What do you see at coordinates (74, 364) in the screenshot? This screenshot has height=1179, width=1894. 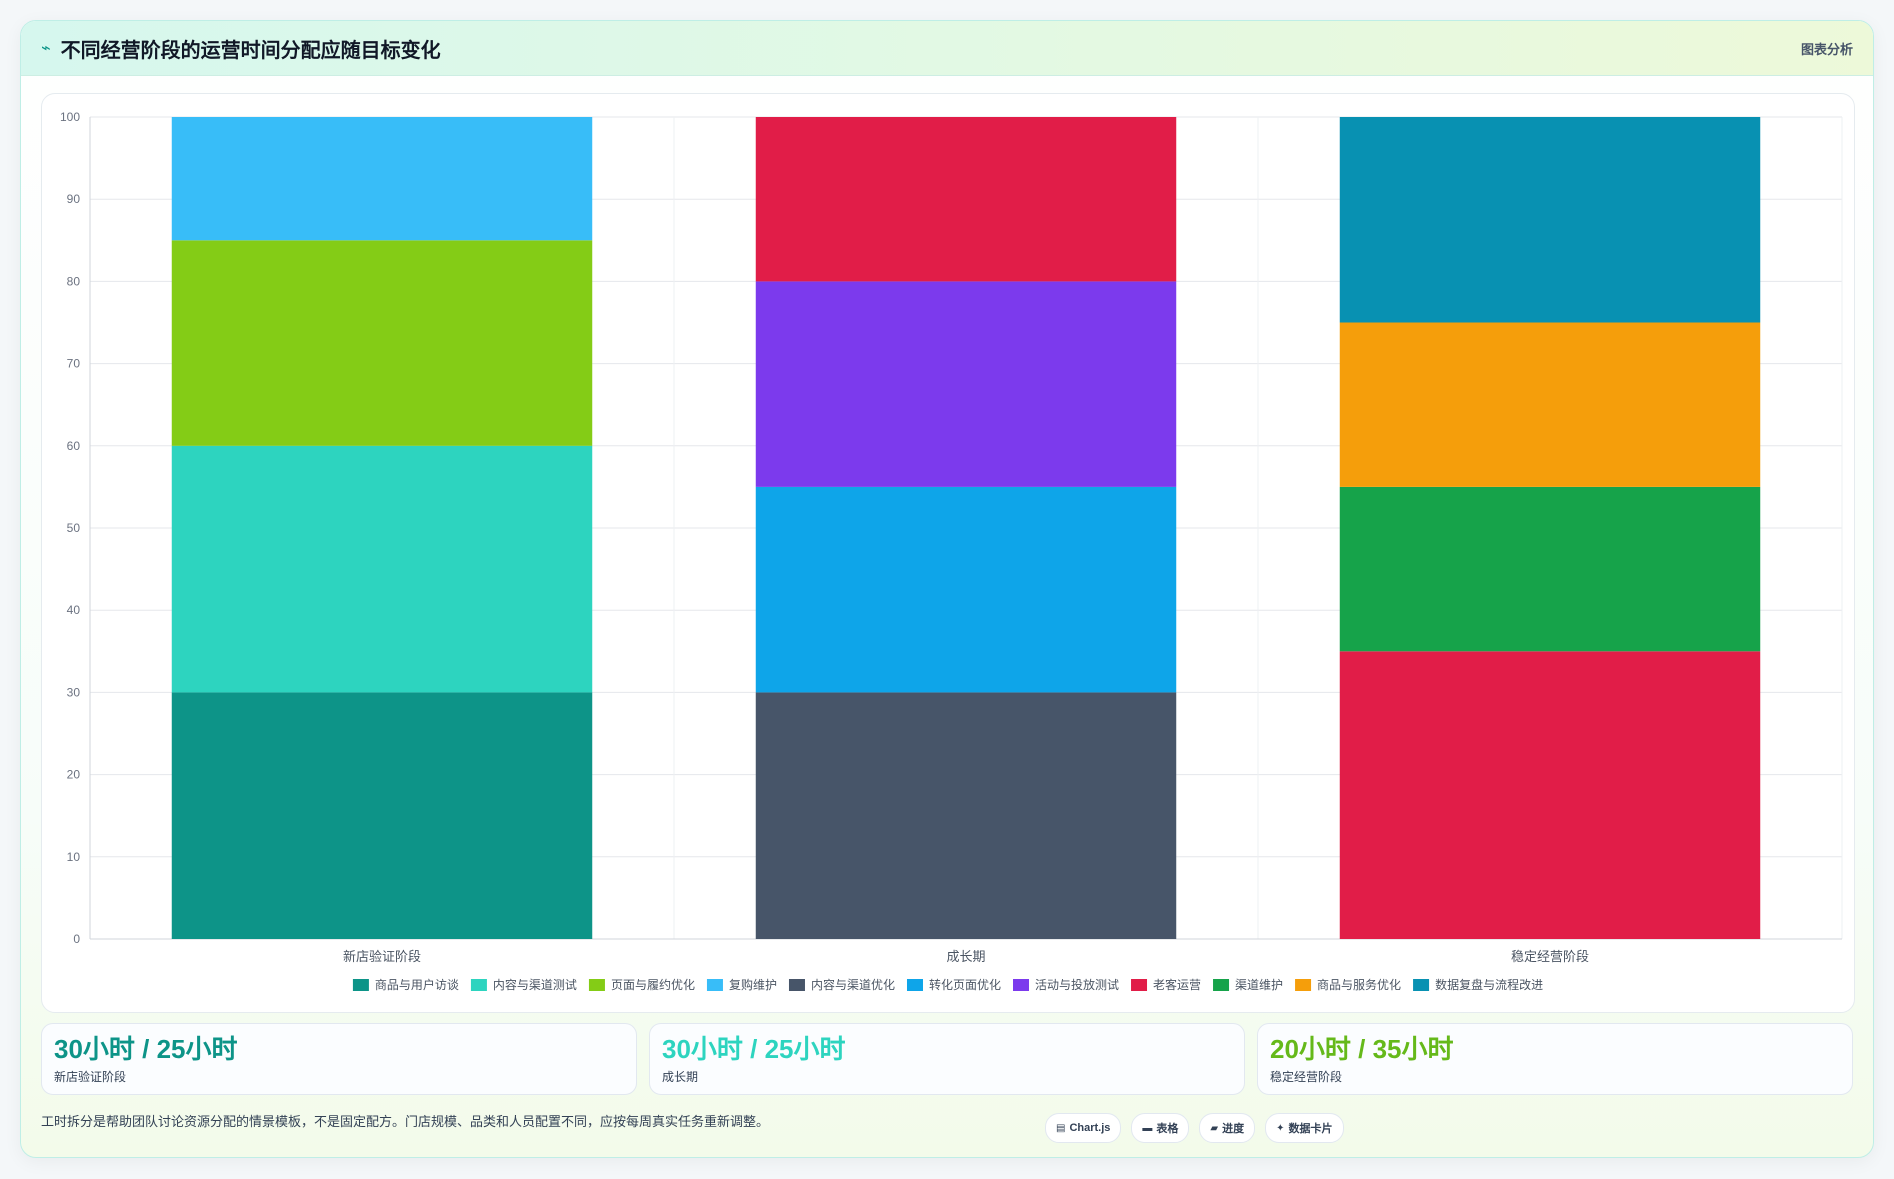 I see `y-tick-label: 70` at bounding box center [74, 364].